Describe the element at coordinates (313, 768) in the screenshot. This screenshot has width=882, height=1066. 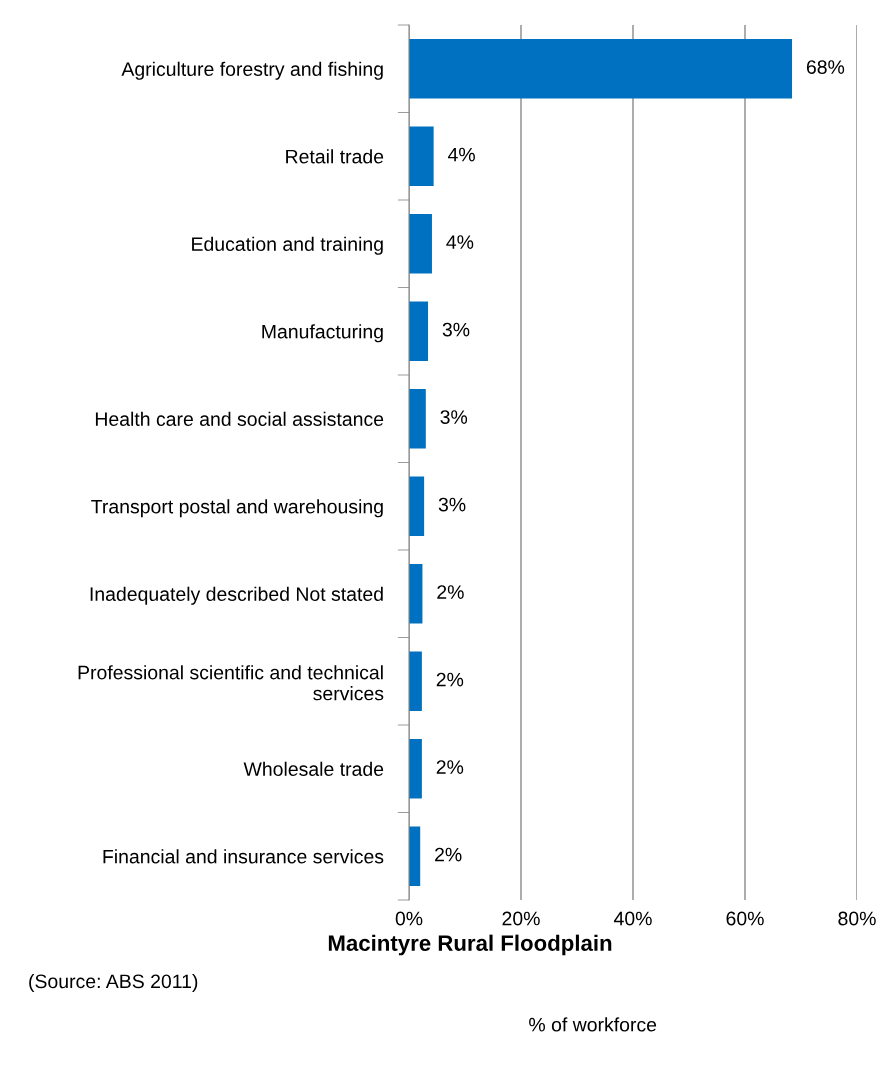
I see `y-tick-label: Wholesale trade` at that location.